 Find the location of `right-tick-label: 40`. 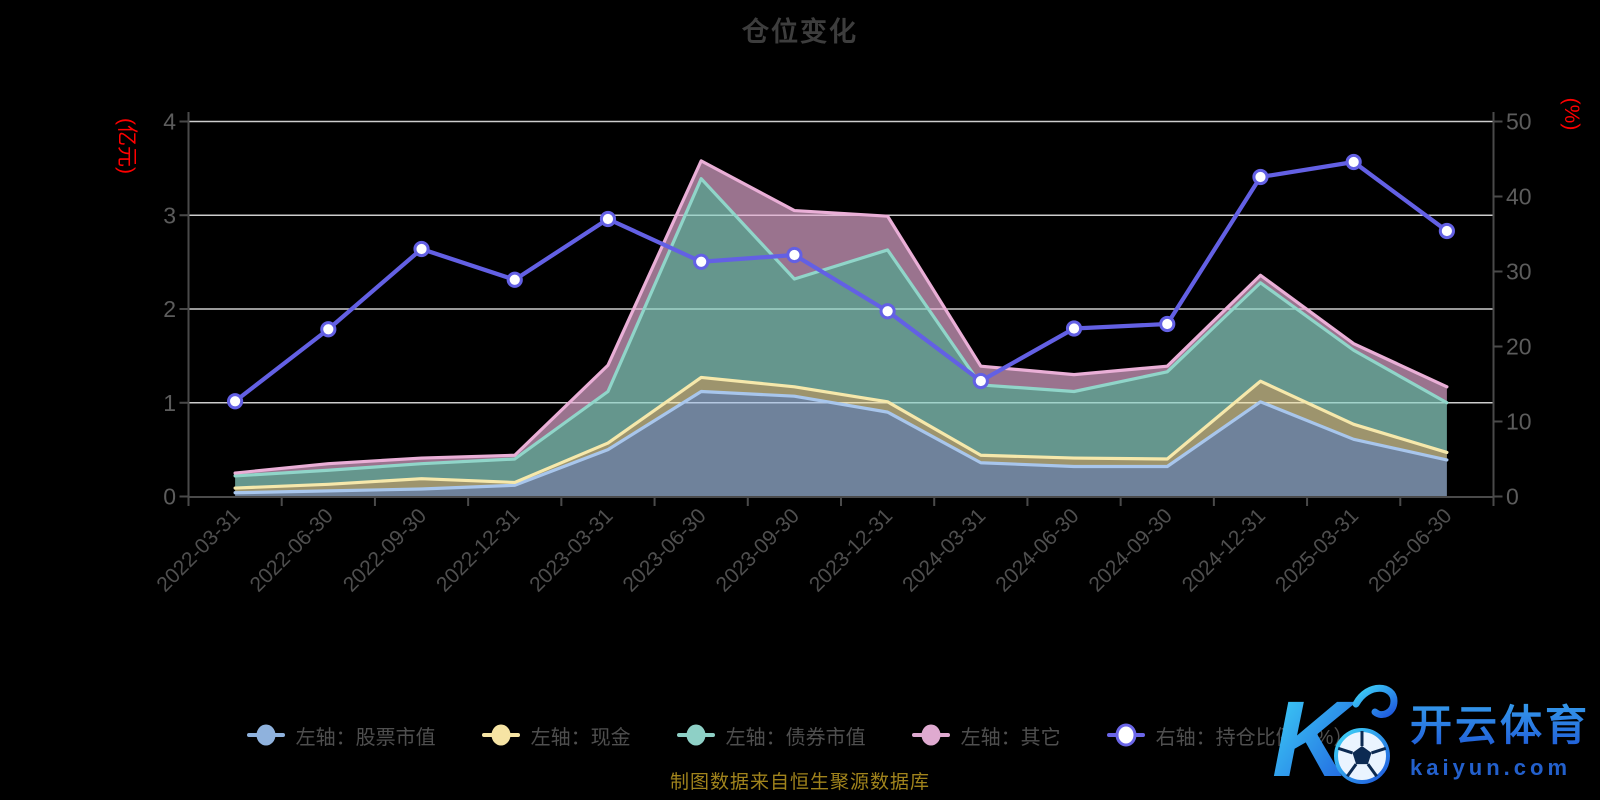

right-tick-label: 40 is located at coordinates (1519, 197).